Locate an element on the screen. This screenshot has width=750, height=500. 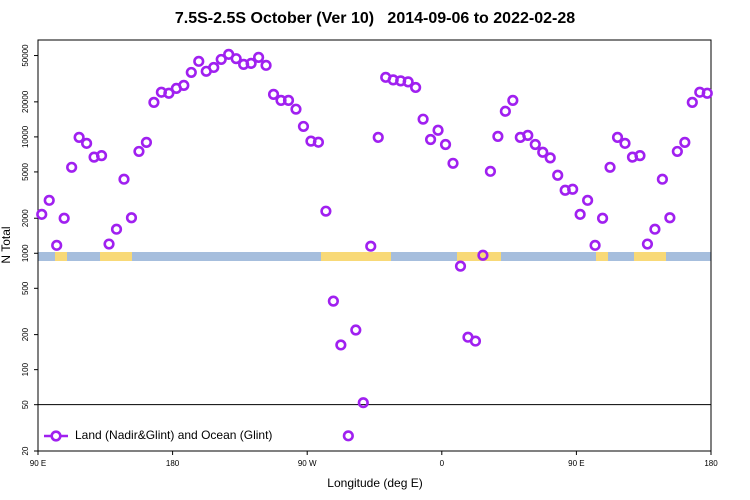
x-tick-label: 0 is located at coordinates (442, 463).